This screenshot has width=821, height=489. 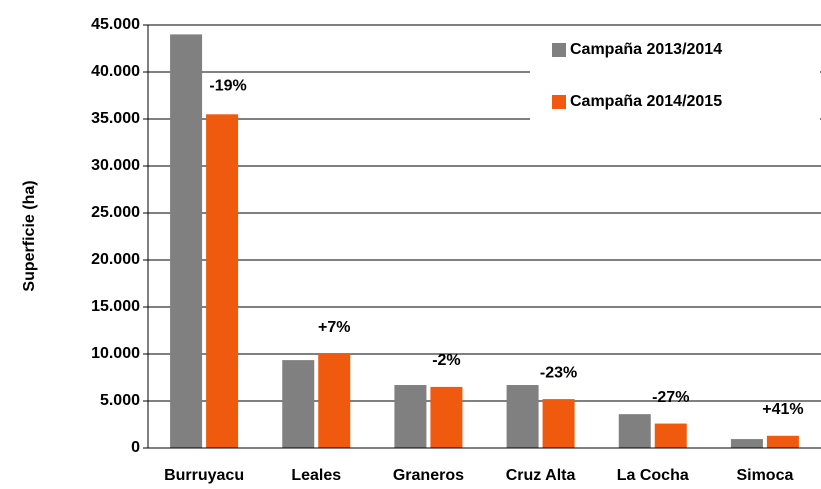 I want to click on change-label: -27%, so click(x=670, y=397).